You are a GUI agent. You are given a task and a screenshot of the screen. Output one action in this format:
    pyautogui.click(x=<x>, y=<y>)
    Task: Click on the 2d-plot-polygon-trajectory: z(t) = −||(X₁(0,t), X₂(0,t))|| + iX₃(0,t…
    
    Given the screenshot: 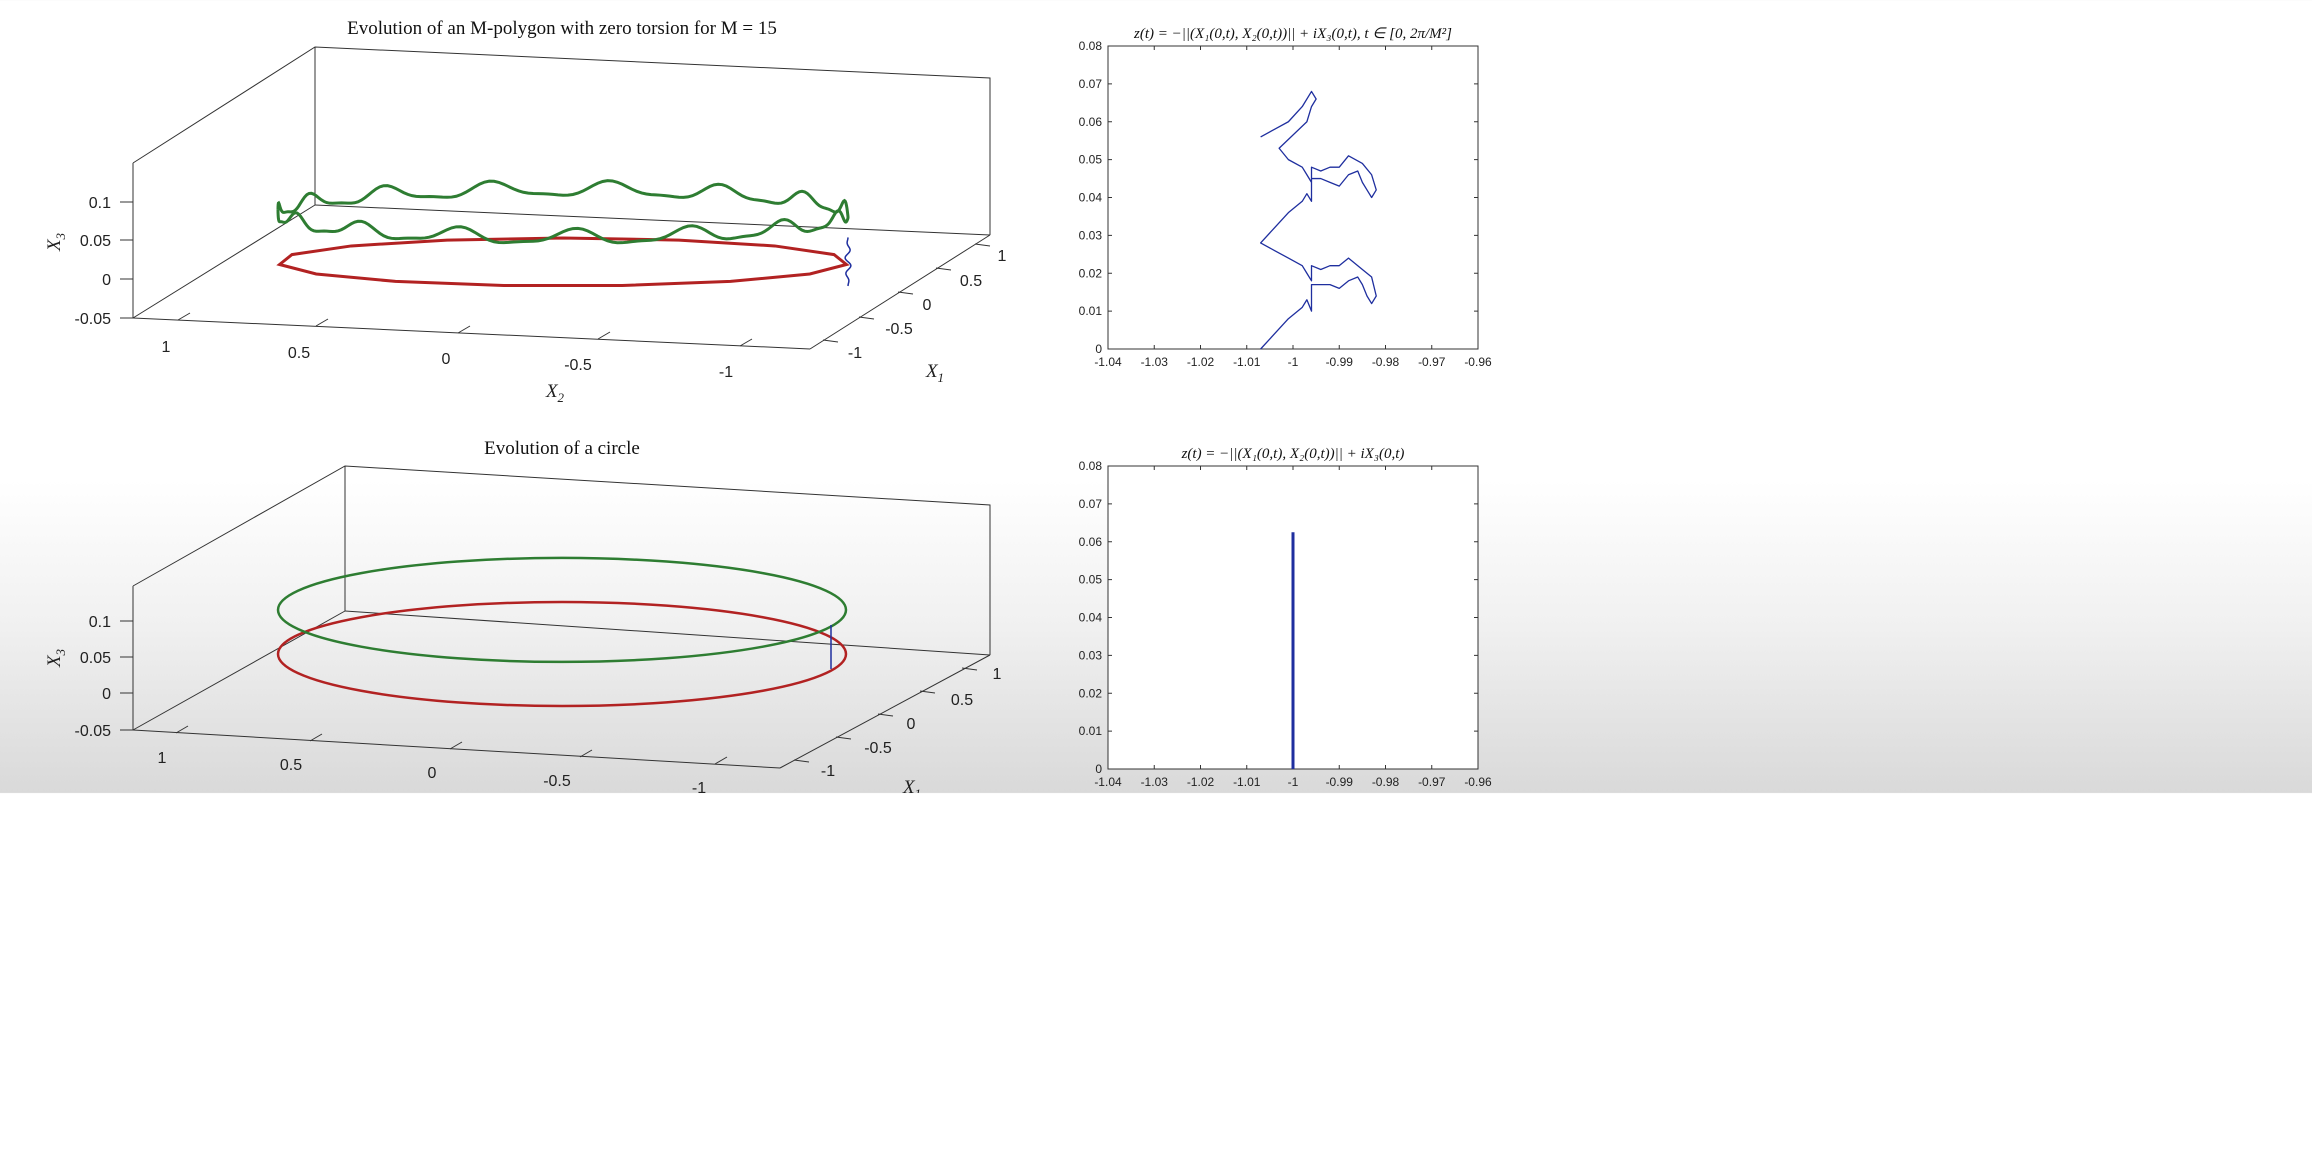 What is the action you would take?
    pyautogui.click(x=1285, y=197)
    